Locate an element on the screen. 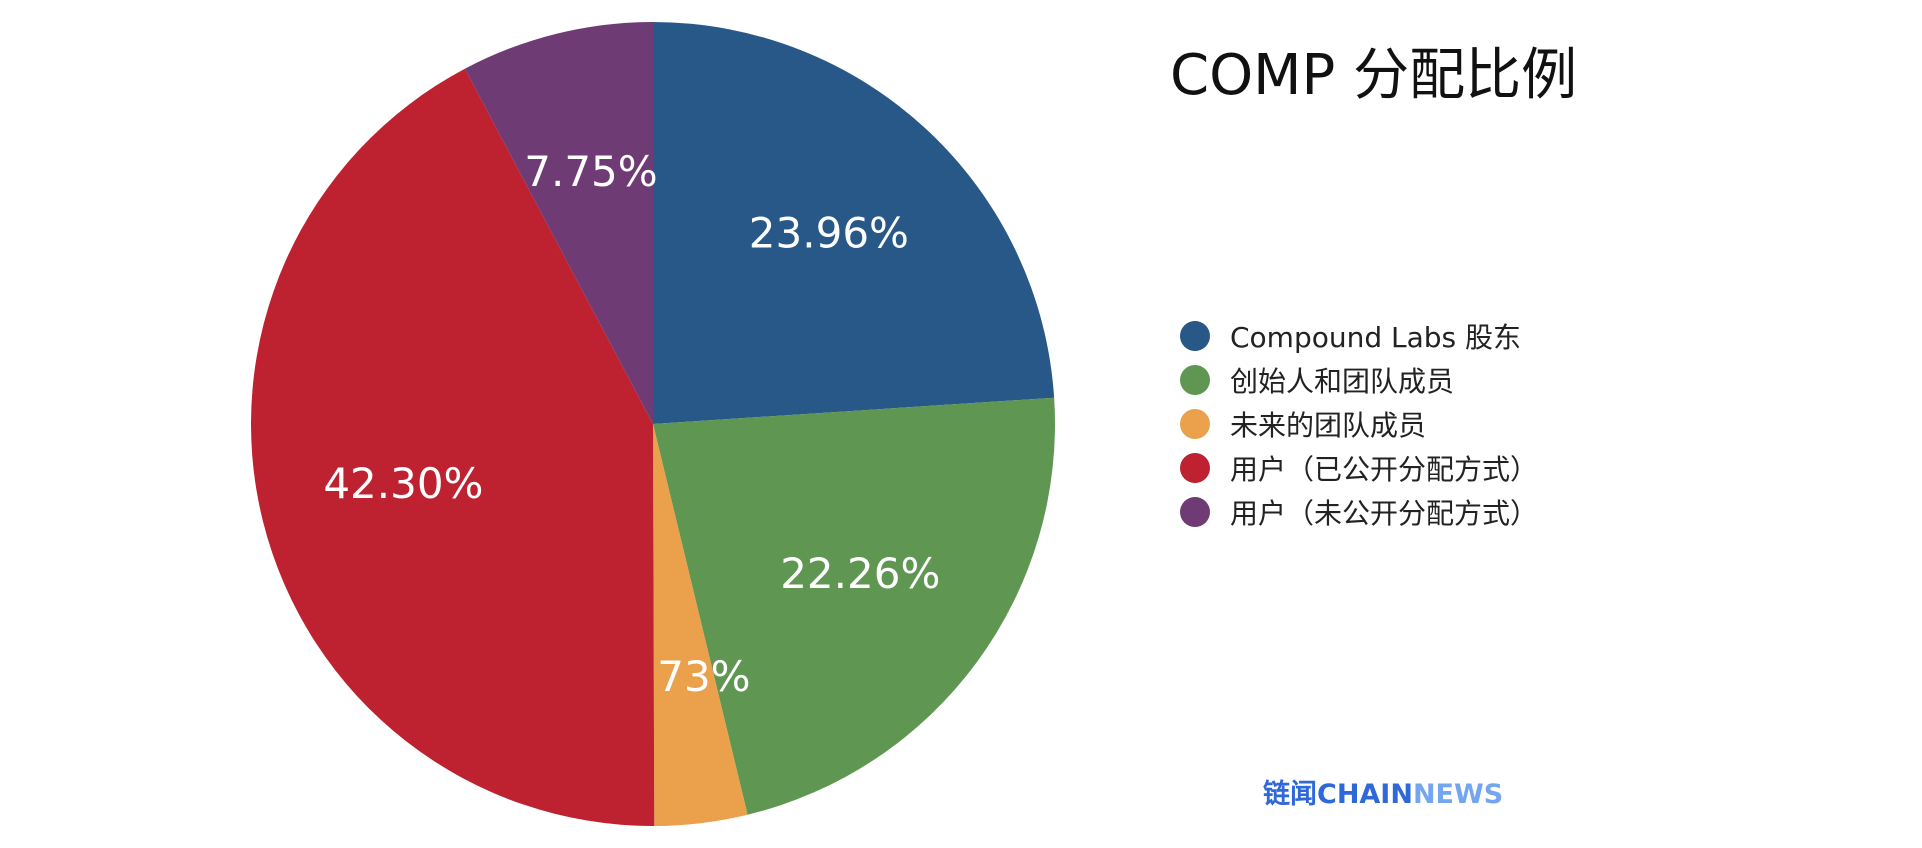 This screenshot has width=1922, height=848. pie-slice-label-5: 7.75% is located at coordinates (590, 171).